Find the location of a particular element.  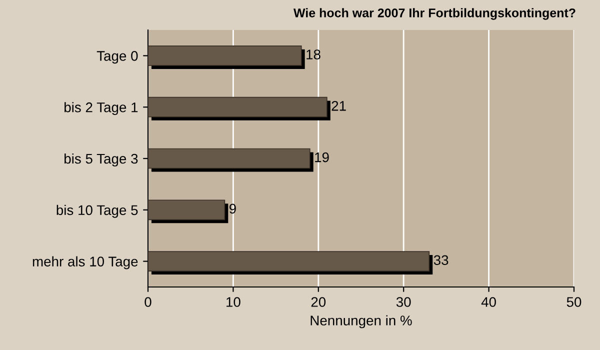

y-tick-label: Tage 0 is located at coordinates (117, 57).